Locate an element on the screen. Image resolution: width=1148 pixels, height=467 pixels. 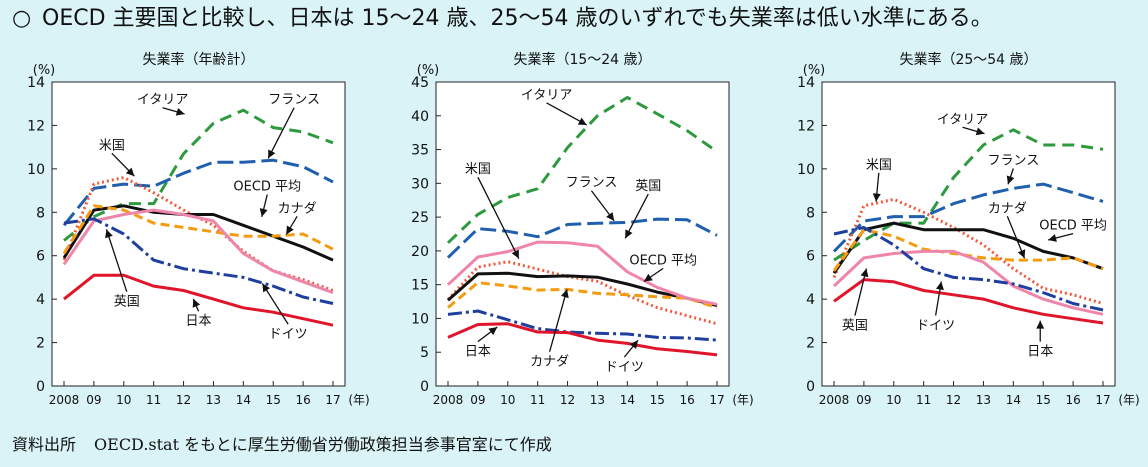
x-tick-label: 09 is located at coordinates (863, 400).